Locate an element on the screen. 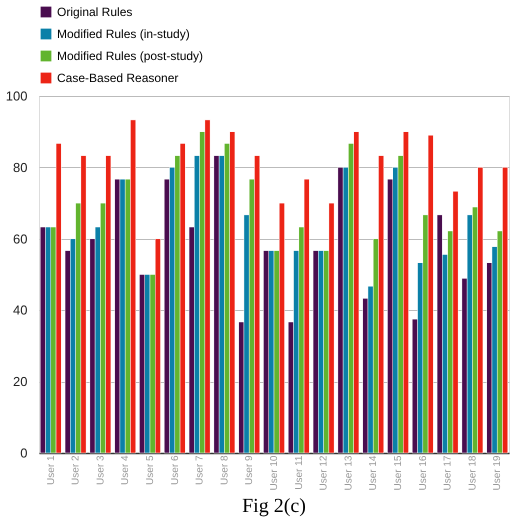 The height and width of the screenshot is (531, 522). x-tick-label: User 19 is located at coordinates (498, 473).